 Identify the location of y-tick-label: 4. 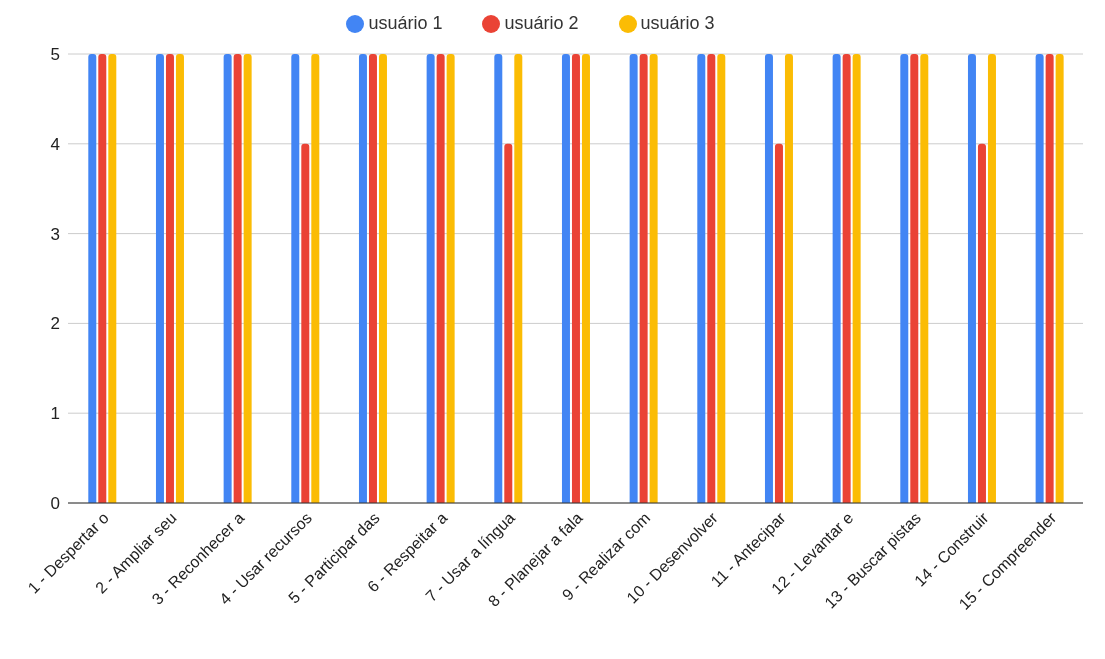
(55, 144).